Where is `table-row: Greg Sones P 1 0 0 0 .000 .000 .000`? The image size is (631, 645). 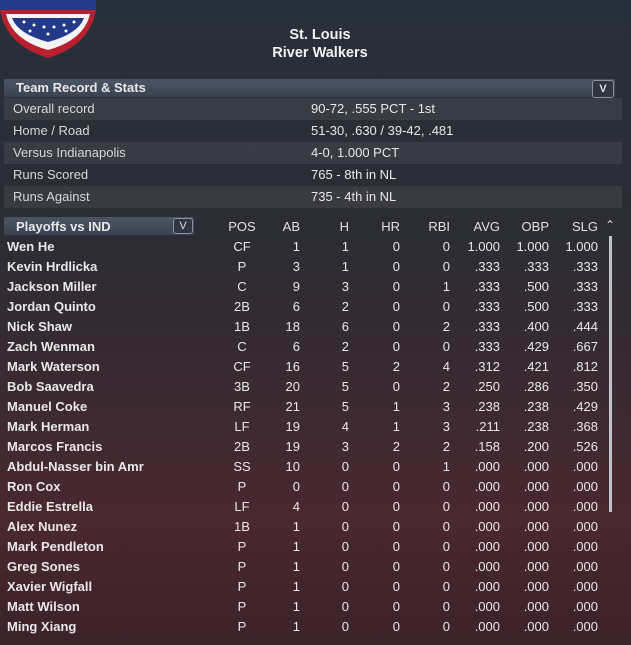
table-row: Greg Sones P 1 0 0 0 .000 .000 .000 is located at coordinates (304, 566).